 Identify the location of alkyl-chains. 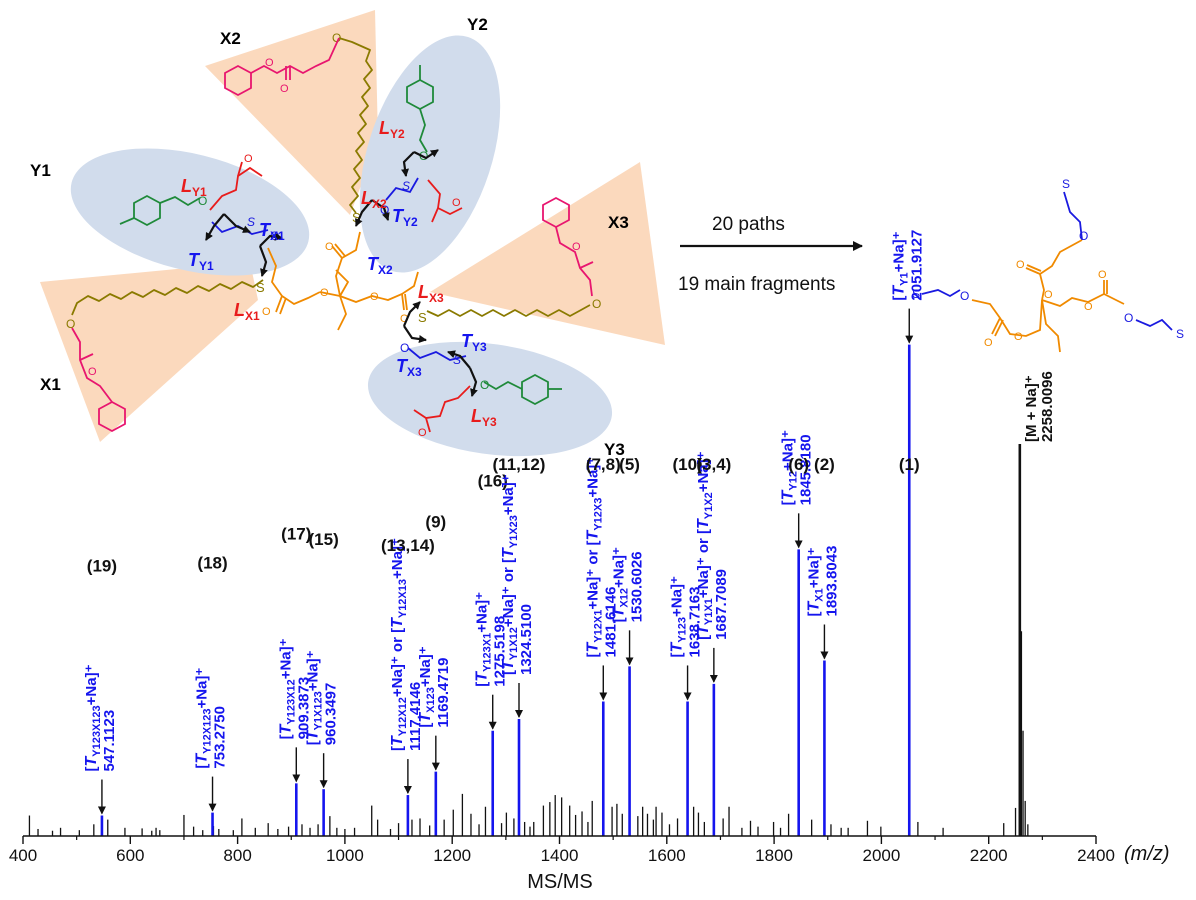
(331, 177).